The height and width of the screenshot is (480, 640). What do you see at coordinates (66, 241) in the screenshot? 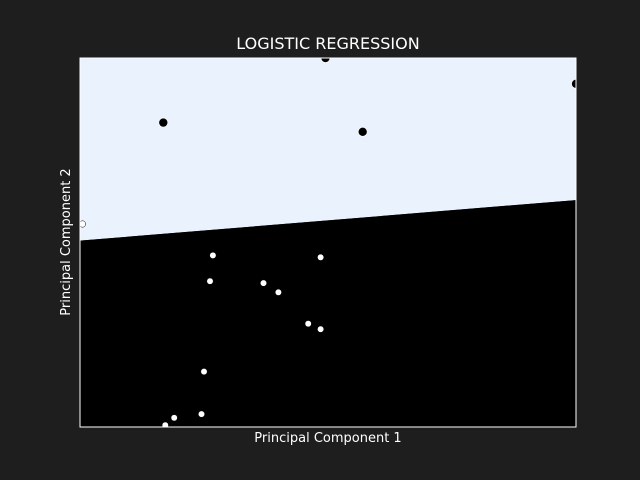
I see `y-axis-label: Principal Component 2` at bounding box center [66, 241].